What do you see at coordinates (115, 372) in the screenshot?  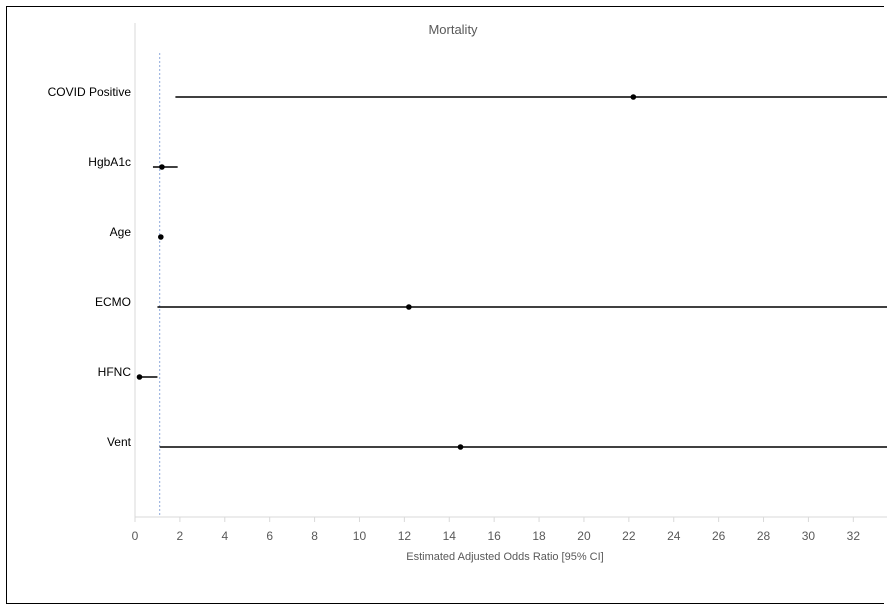 I see `row-label: HFNC` at bounding box center [115, 372].